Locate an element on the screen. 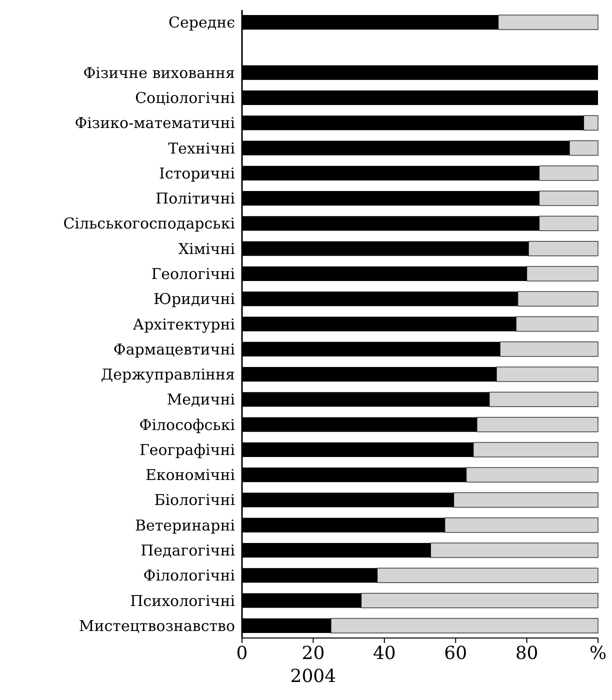 This screenshot has height=700, width=612. x-axis-title: 2004 is located at coordinates (313, 676).